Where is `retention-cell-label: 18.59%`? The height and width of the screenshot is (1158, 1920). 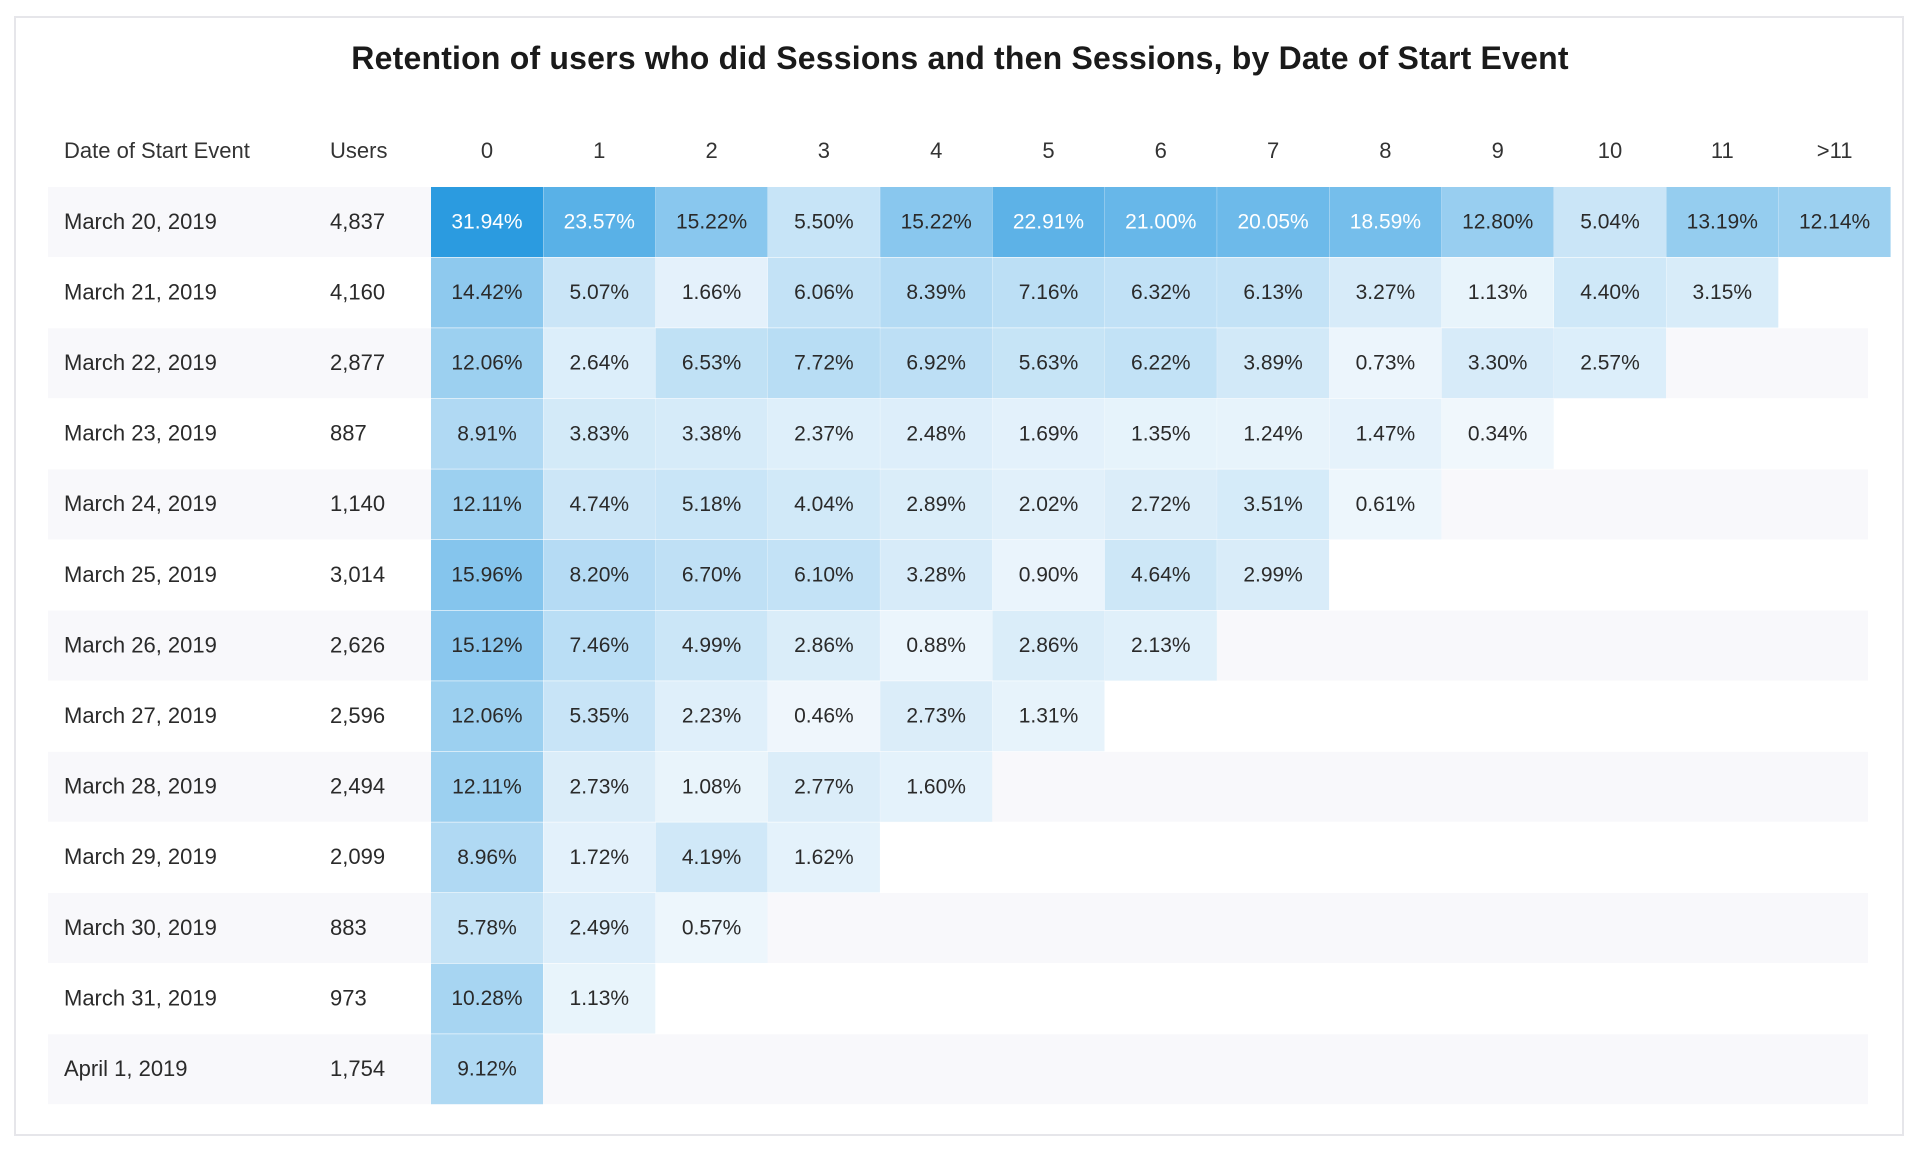 retention-cell-label: 18.59% is located at coordinates (1385, 222).